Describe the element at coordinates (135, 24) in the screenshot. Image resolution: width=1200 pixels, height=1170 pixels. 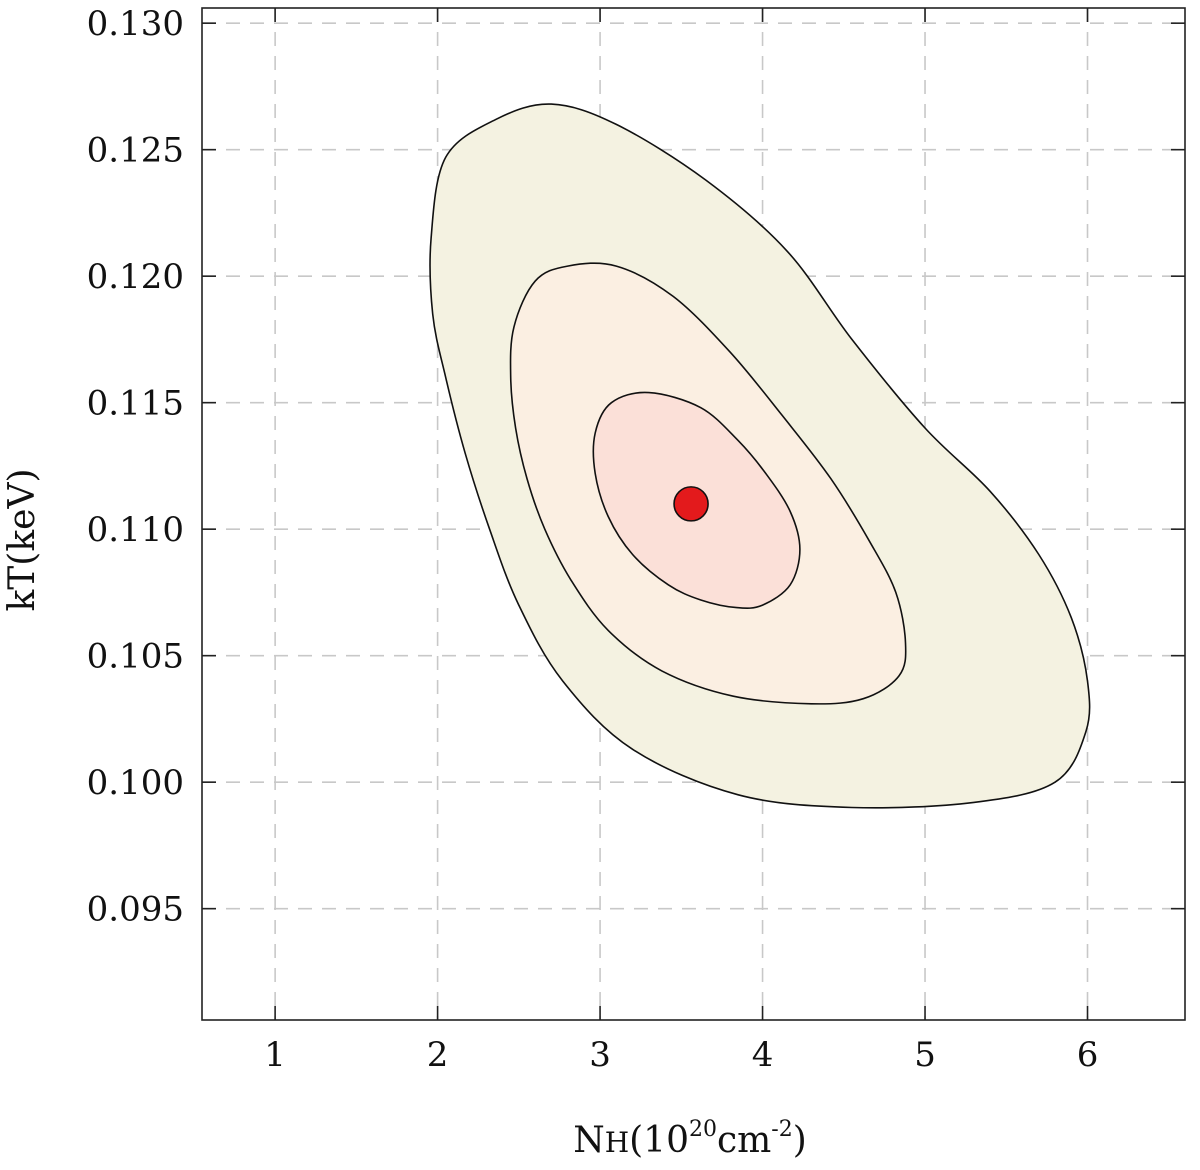
I see `y-tick-label: 0.130` at that location.